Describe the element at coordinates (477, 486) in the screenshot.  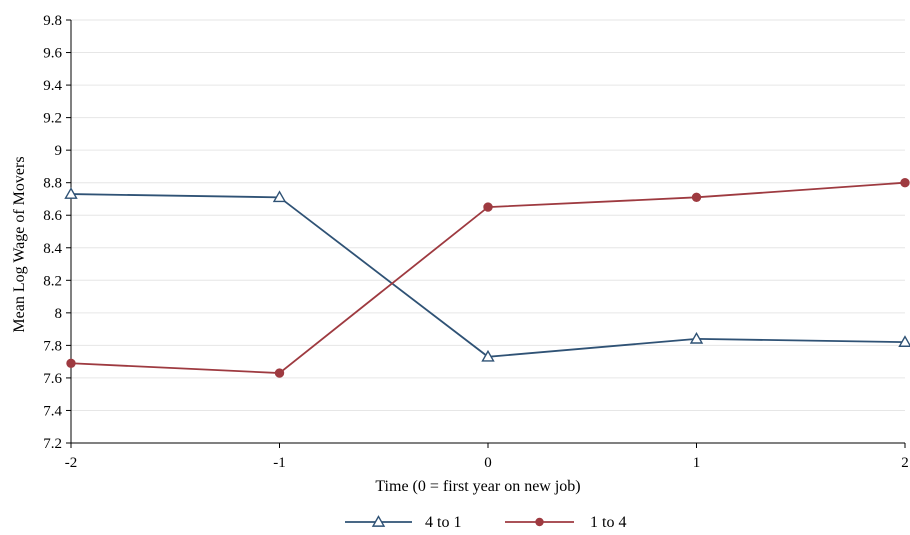
I see `x-axis-title: Time (0 = first year on new job)` at that location.